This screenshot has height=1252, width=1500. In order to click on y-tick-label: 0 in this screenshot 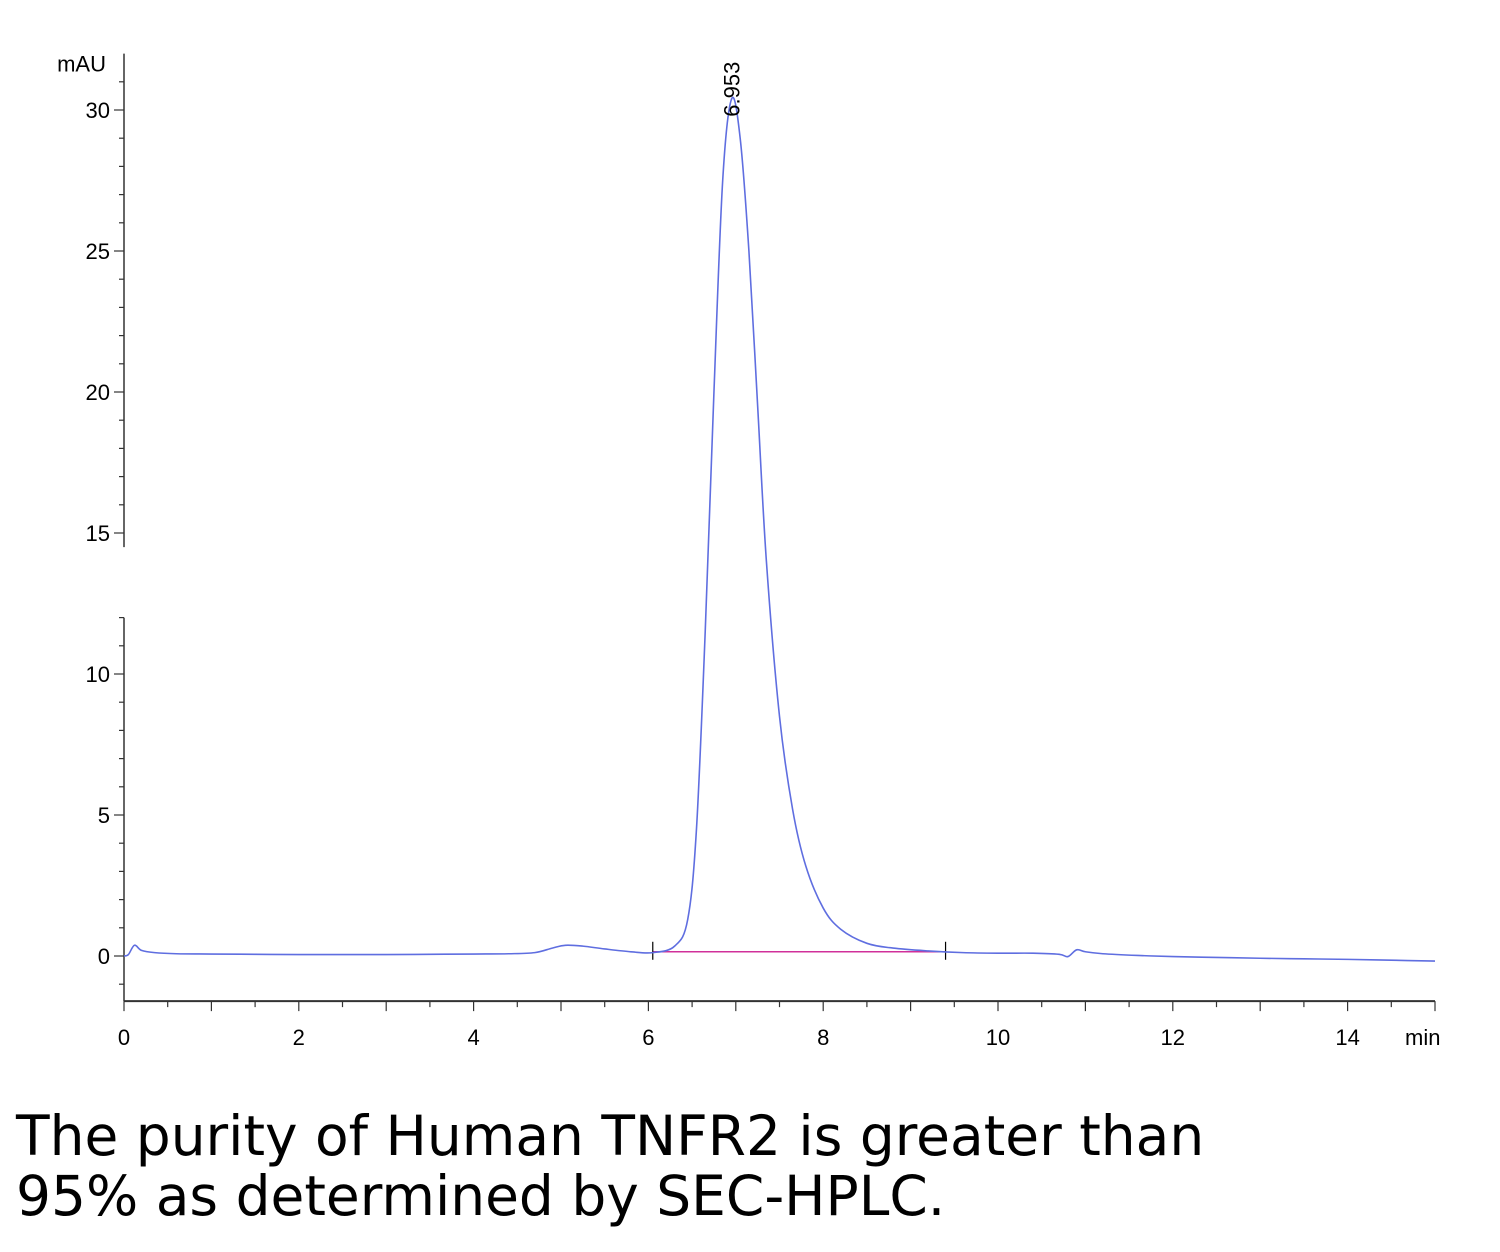, I will do `click(104, 956)`.